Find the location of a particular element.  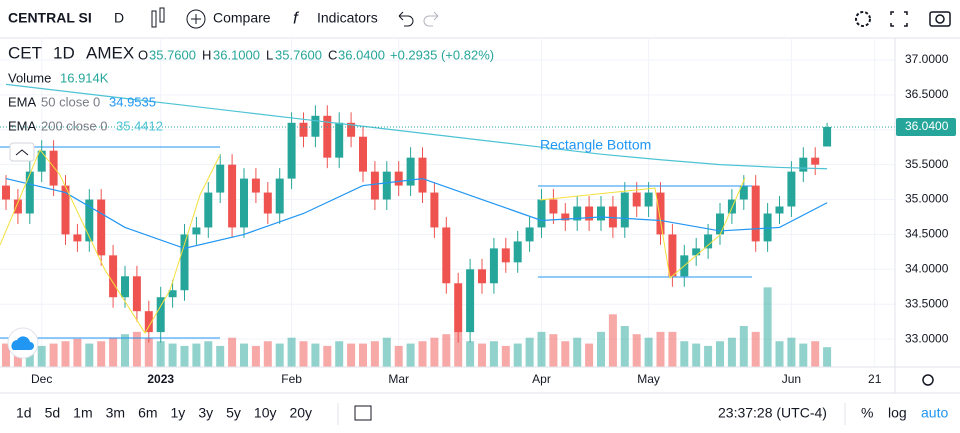

ema50-key: EMA is located at coordinates (22, 101).